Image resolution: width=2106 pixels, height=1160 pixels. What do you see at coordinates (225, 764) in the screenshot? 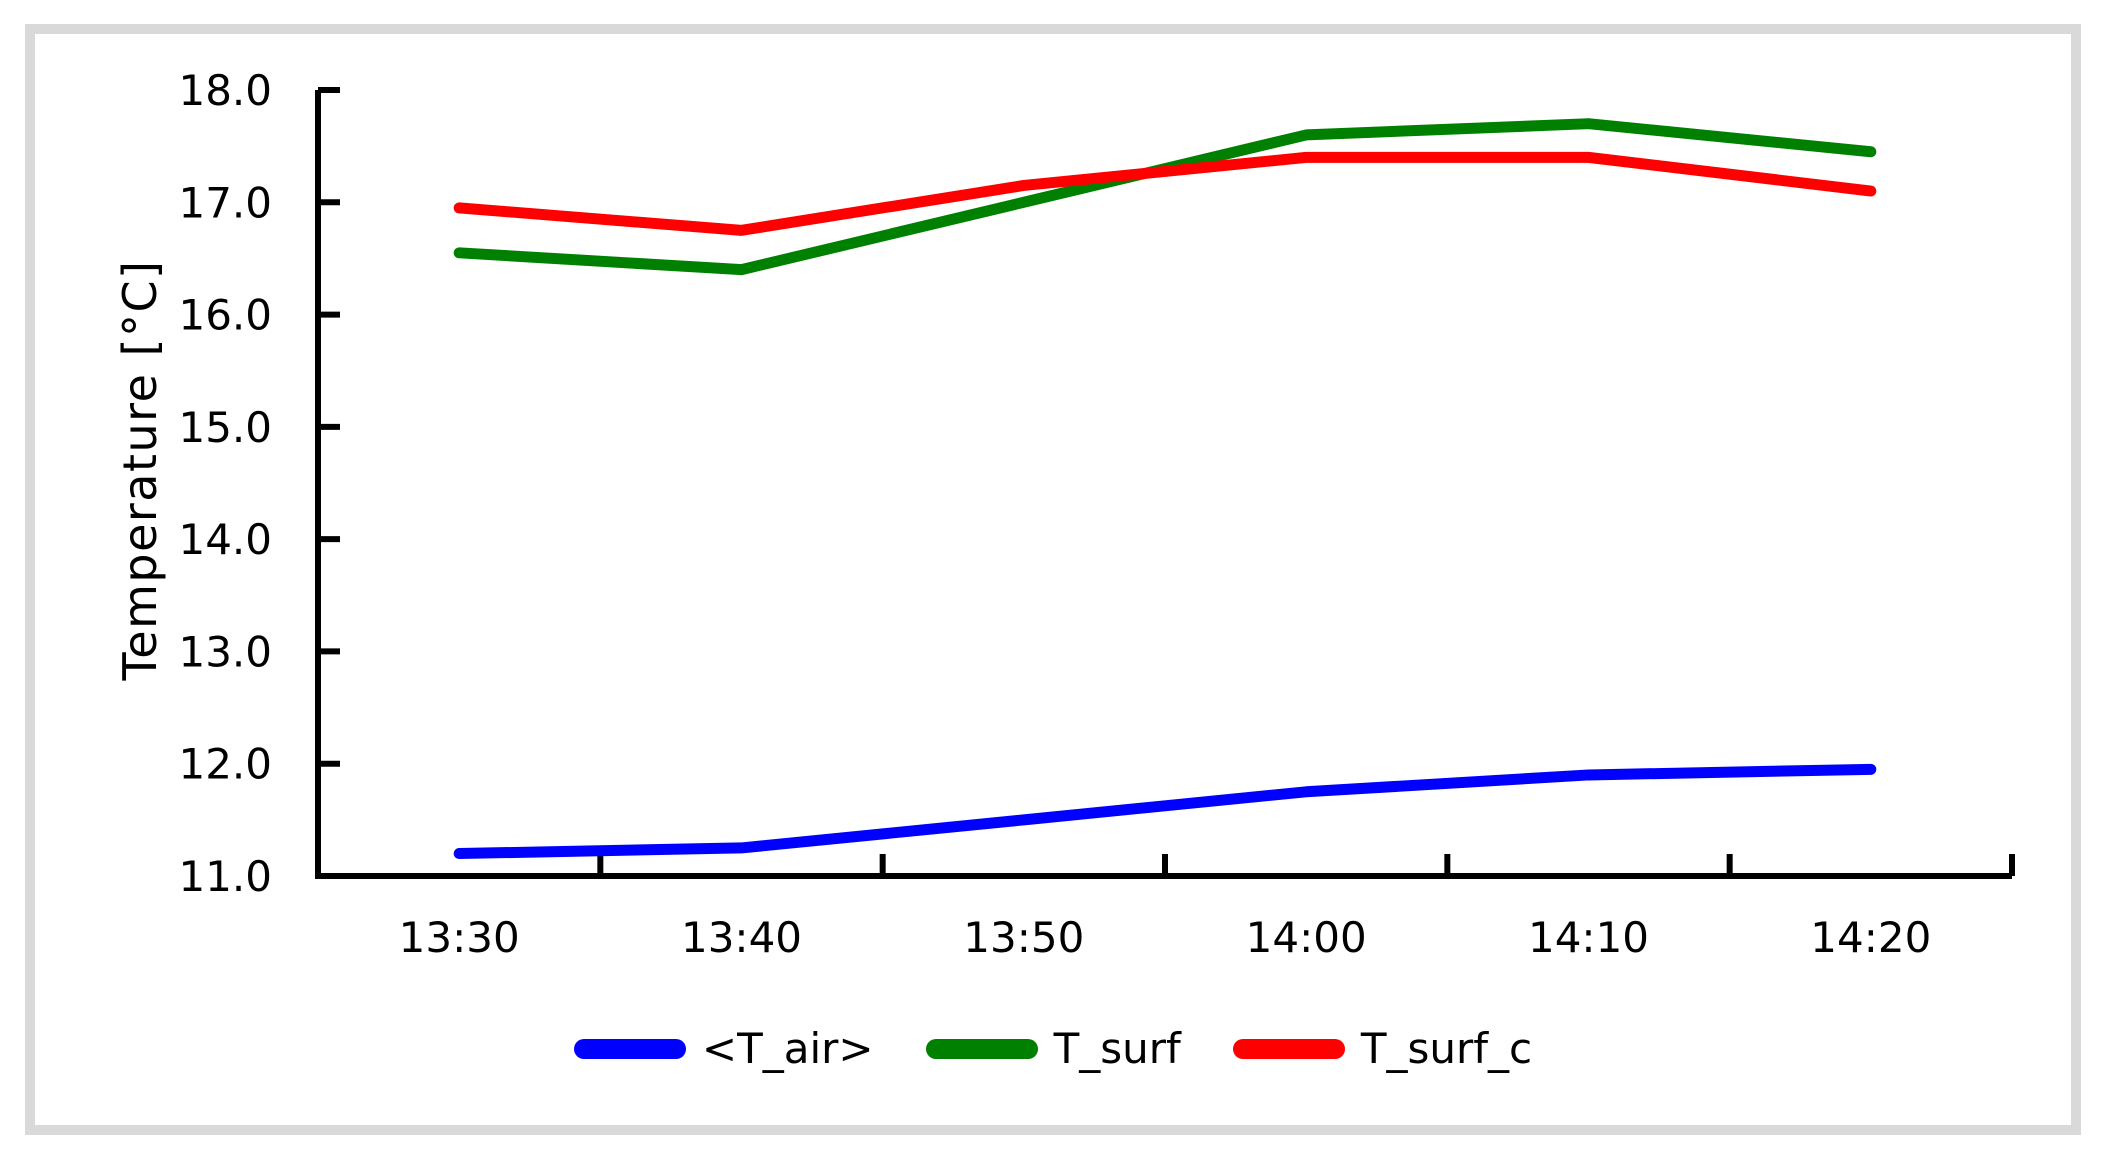
I see `y-tick-label: 12.0` at bounding box center [225, 764].